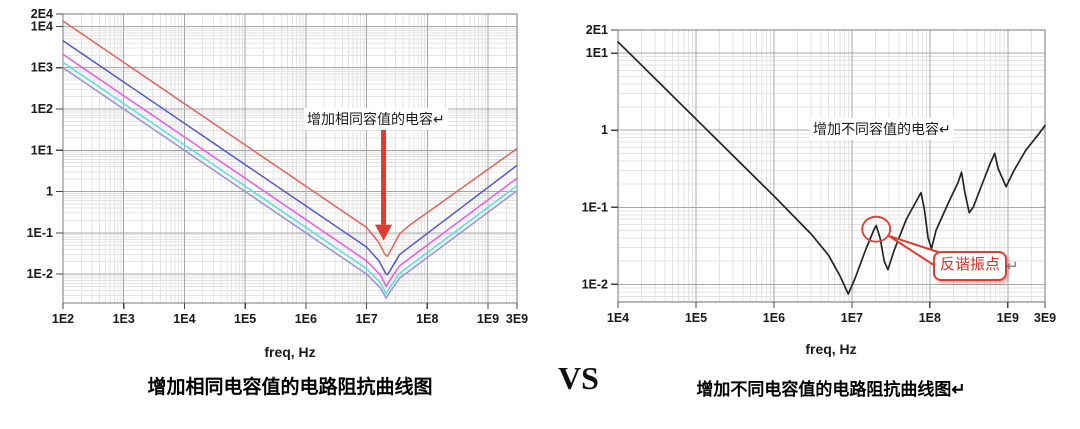  I want to click on left-chart-annotation: 增加相同容值的电容↵, so click(376, 119).